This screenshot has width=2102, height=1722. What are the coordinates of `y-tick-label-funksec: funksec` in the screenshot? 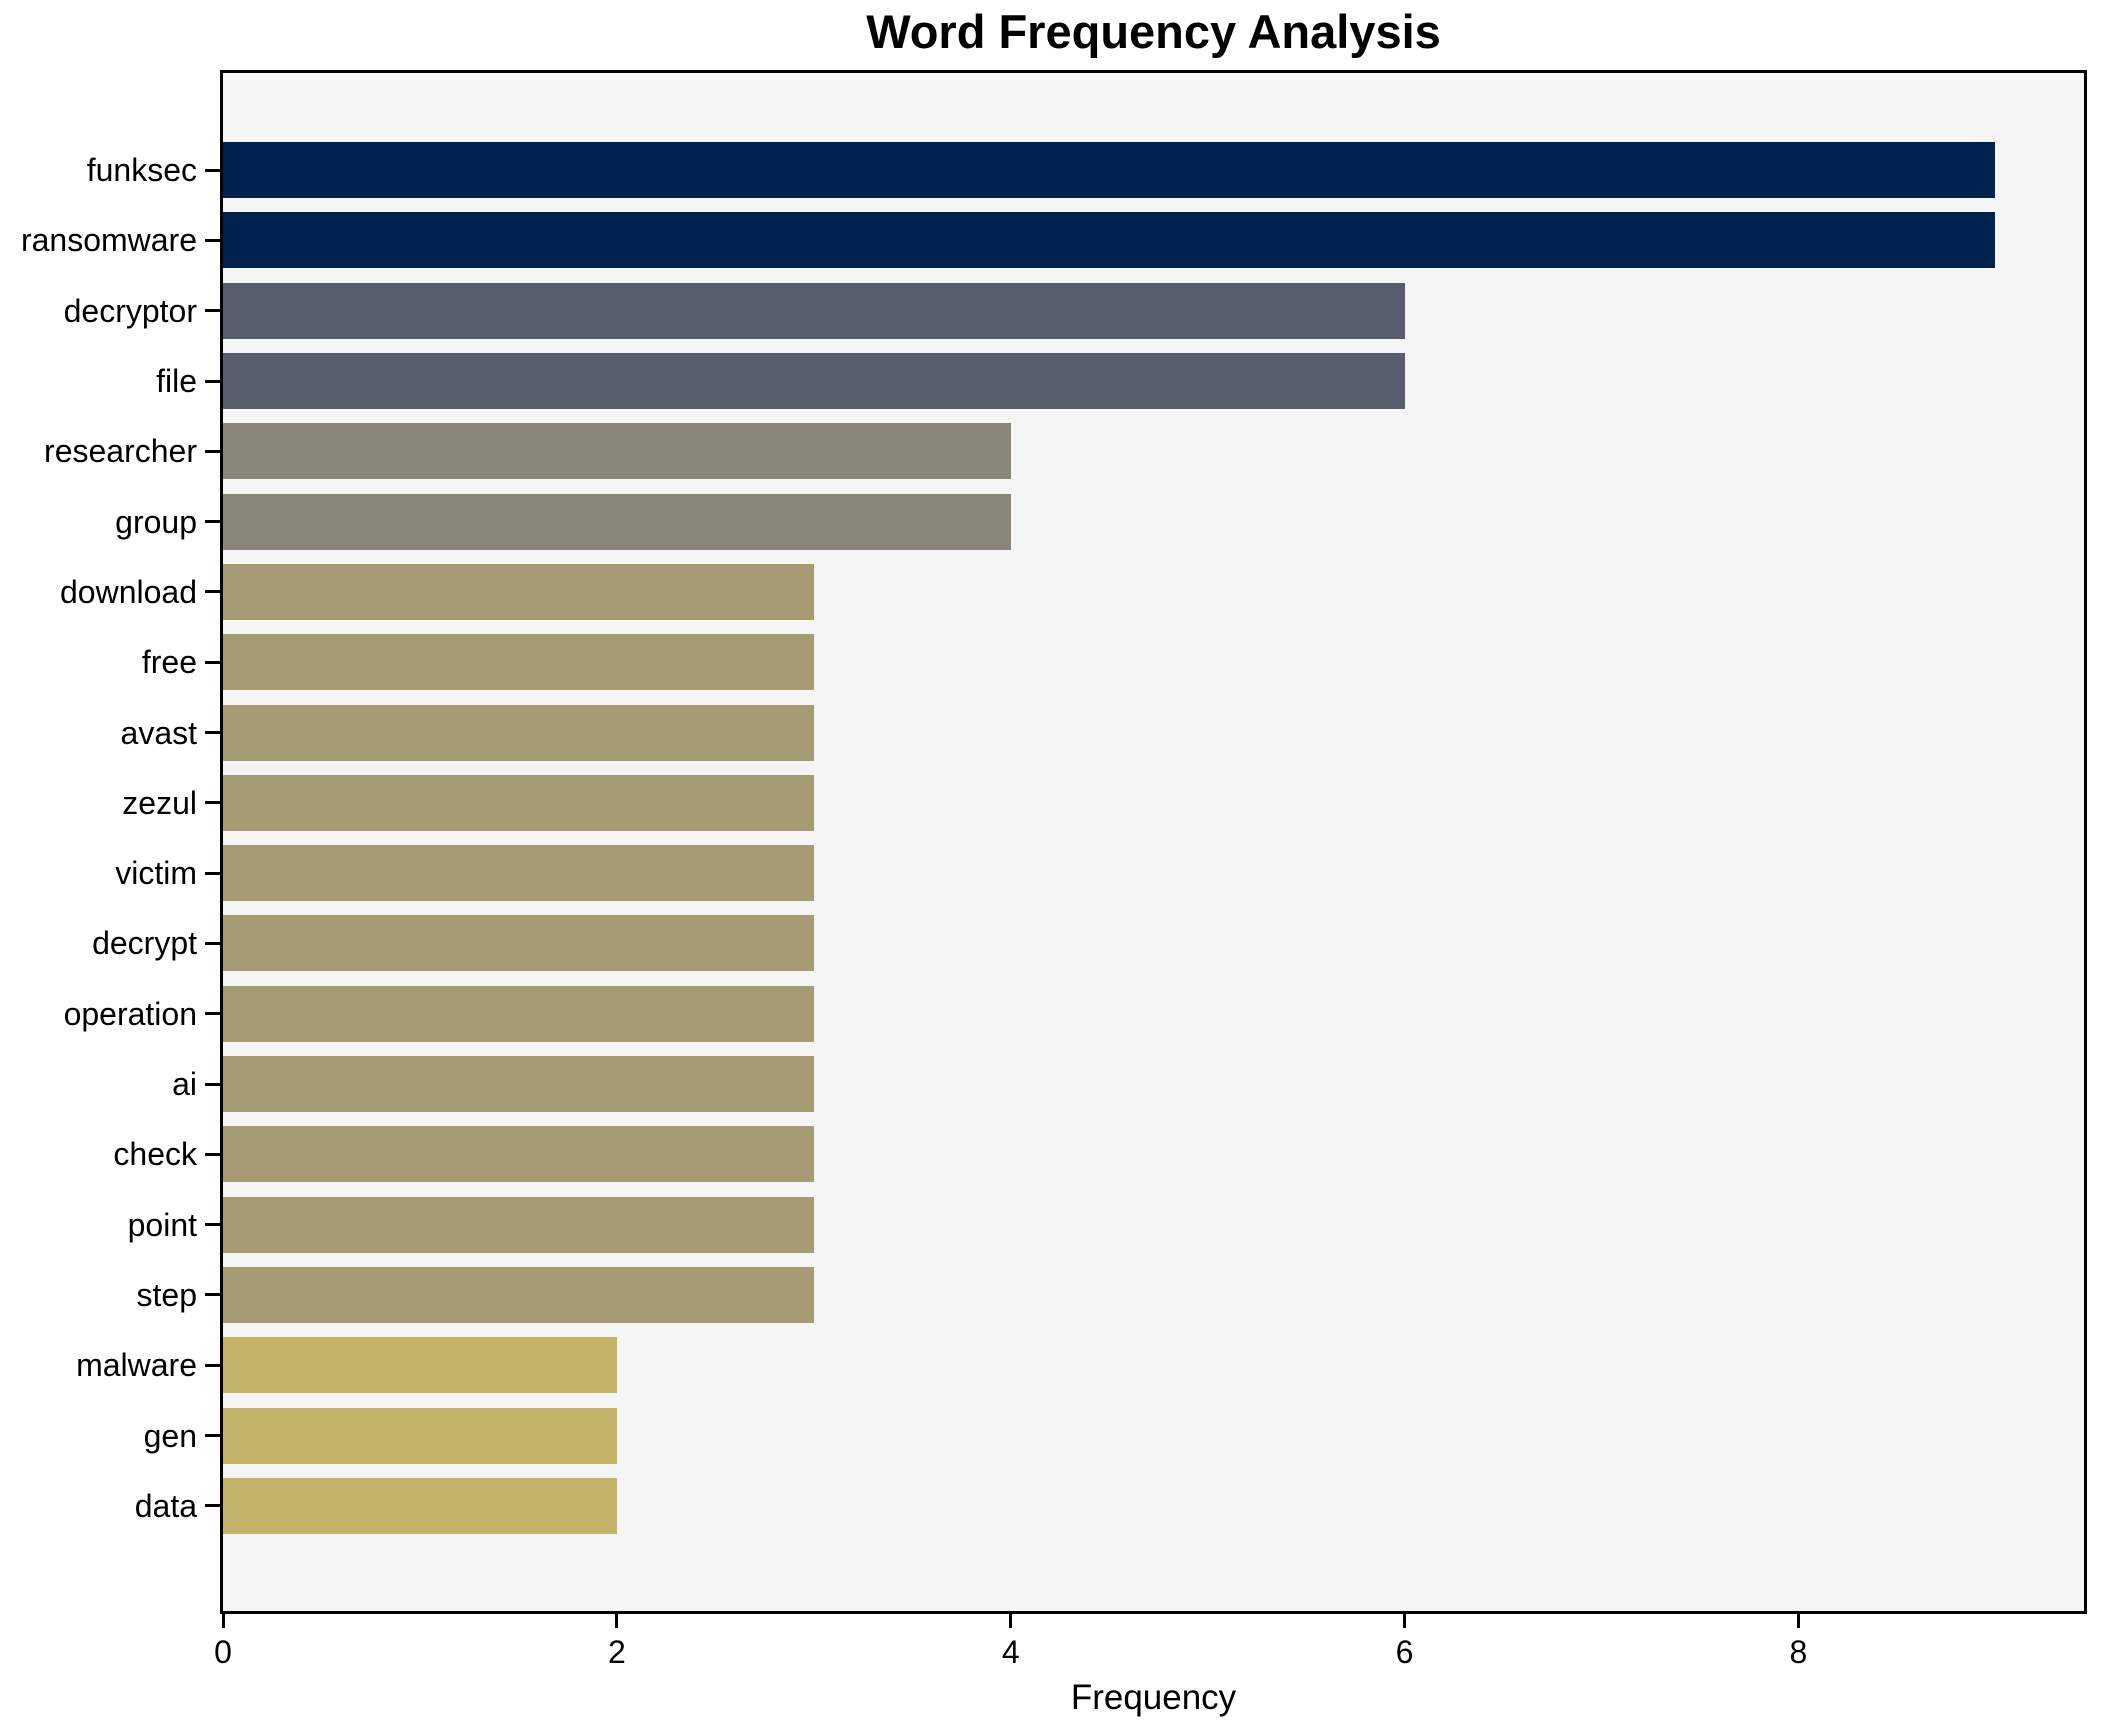 It's located at (141, 170).